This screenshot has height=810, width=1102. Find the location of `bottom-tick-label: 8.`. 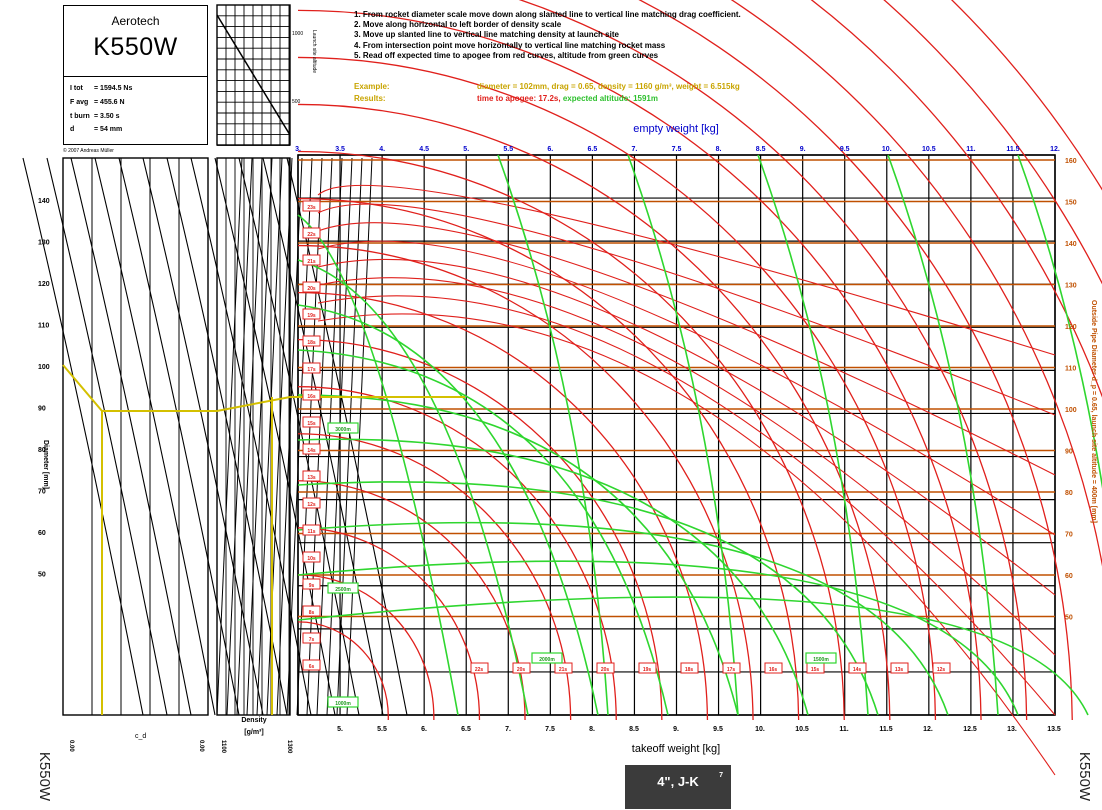

bottom-tick-label: 8. is located at coordinates (592, 729).